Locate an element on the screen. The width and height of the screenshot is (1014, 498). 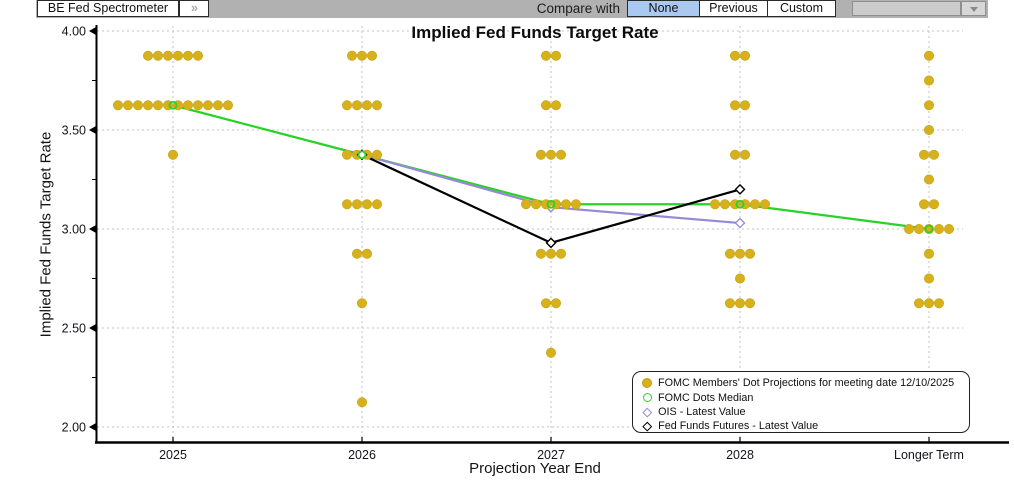
open-circle-icon is located at coordinates (647, 398).